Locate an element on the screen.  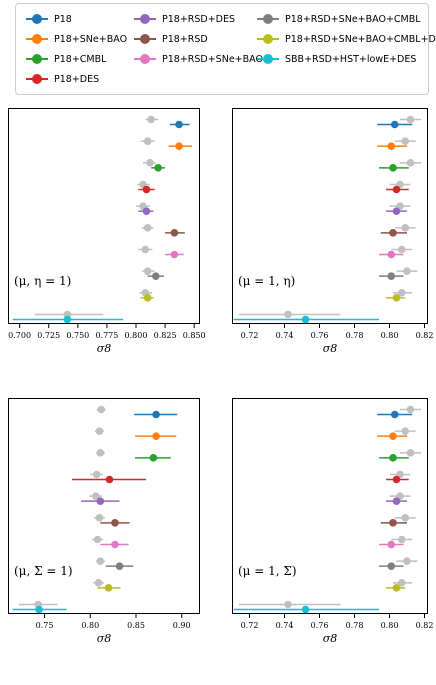
x-tick-label: 0.775 is located at coordinates (106, 335).